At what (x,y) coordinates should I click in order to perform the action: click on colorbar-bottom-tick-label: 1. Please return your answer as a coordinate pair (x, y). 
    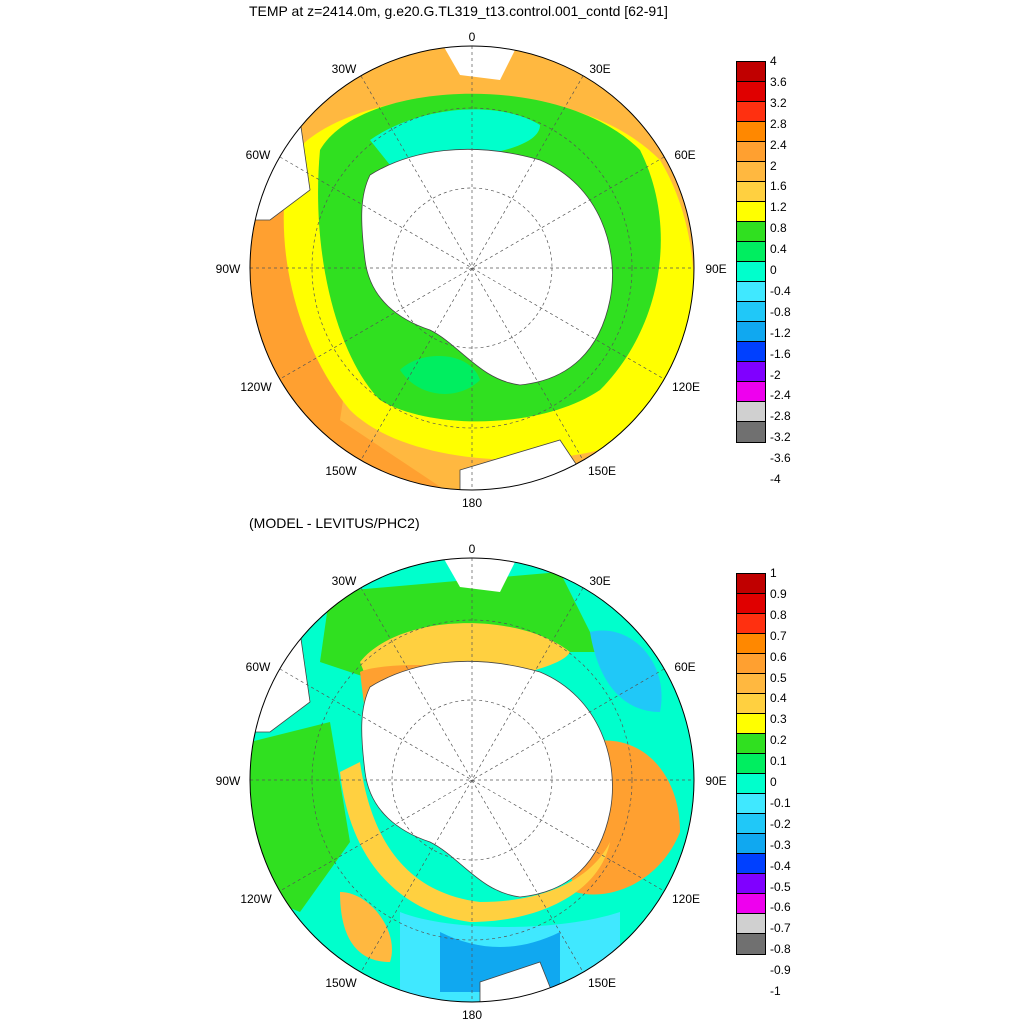
    Looking at the image, I should click on (773, 573).